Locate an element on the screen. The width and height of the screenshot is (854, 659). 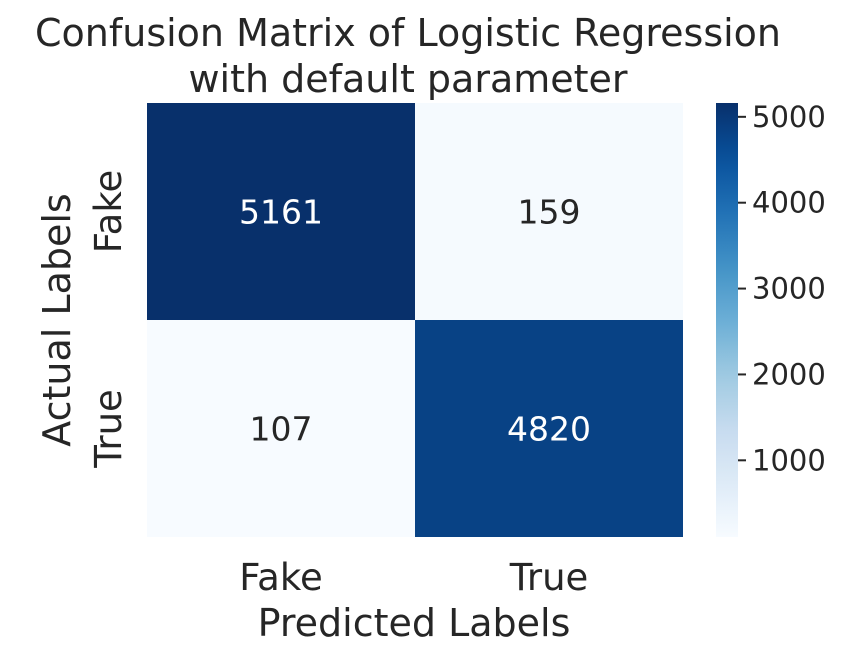
cell-value-label-1-1: 4820 is located at coordinates (549, 429).